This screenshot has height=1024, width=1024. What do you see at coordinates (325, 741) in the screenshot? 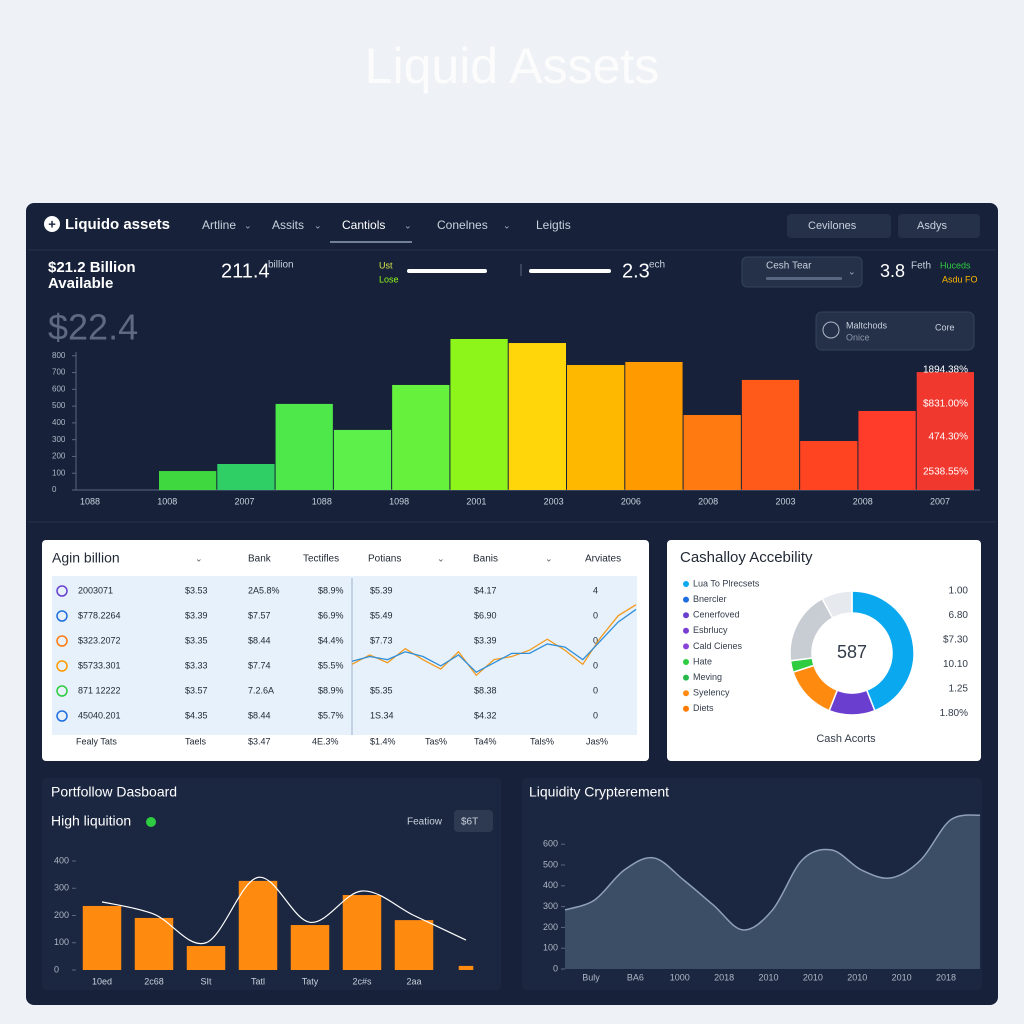
I see `table-total: 4E.3%` at bounding box center [325, 741].